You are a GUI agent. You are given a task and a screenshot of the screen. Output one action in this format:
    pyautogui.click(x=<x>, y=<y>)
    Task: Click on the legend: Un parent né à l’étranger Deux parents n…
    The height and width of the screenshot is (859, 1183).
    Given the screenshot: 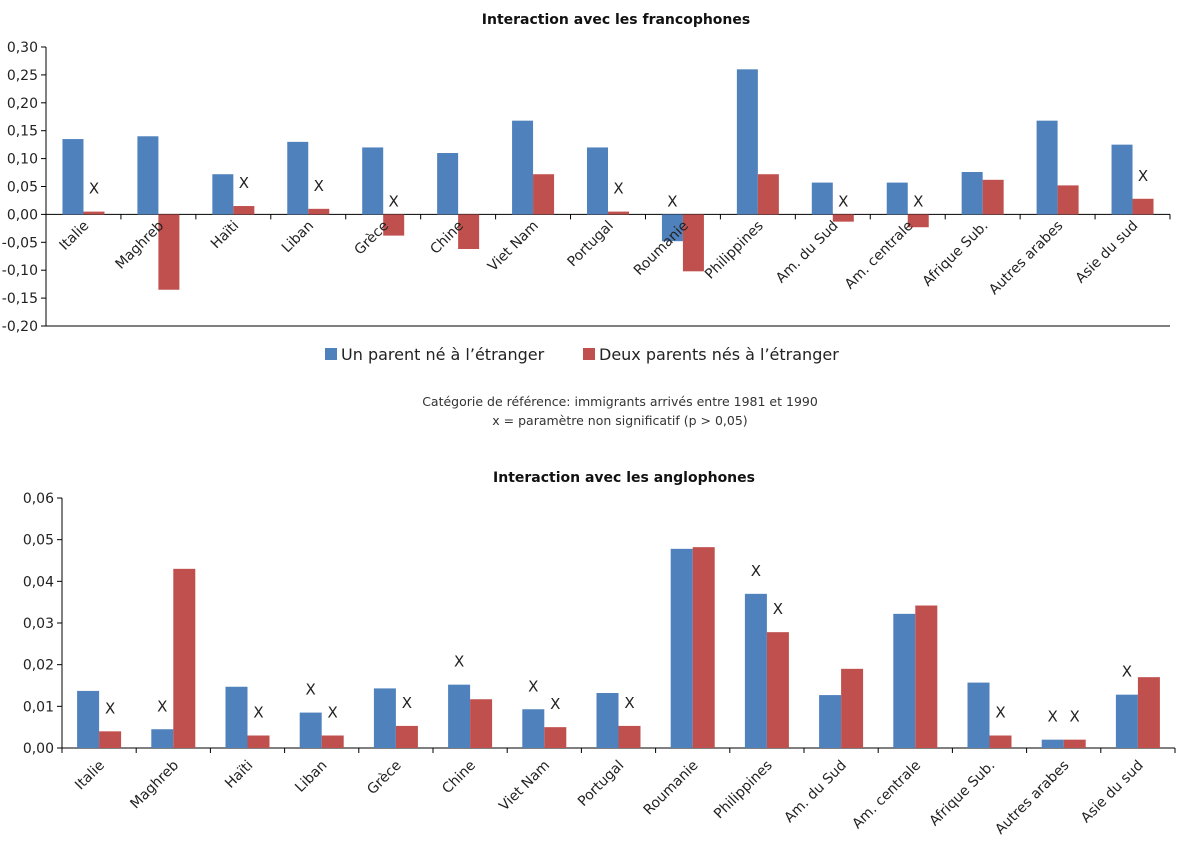 What is the action you would take?
    pyautogui.click(x=582, y=354)
    